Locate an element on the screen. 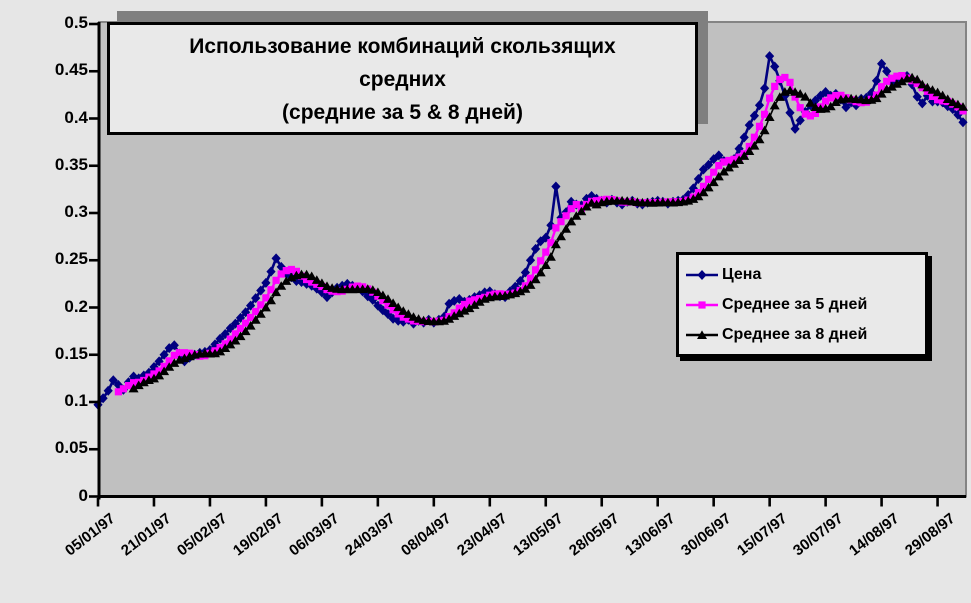  legend-row-price: Цена is located at coordinates (805, 275).